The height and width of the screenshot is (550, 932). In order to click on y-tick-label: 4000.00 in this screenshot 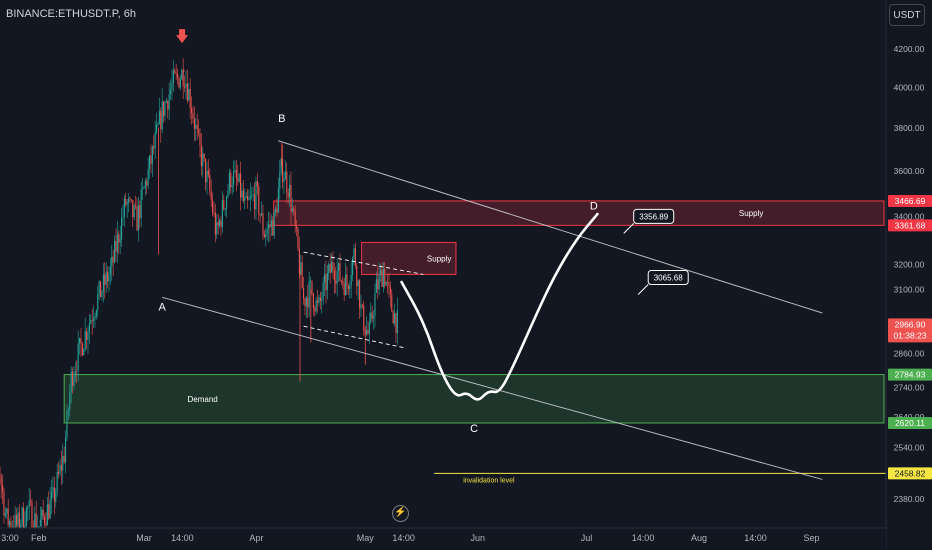, I will do `click(909, 87)`.